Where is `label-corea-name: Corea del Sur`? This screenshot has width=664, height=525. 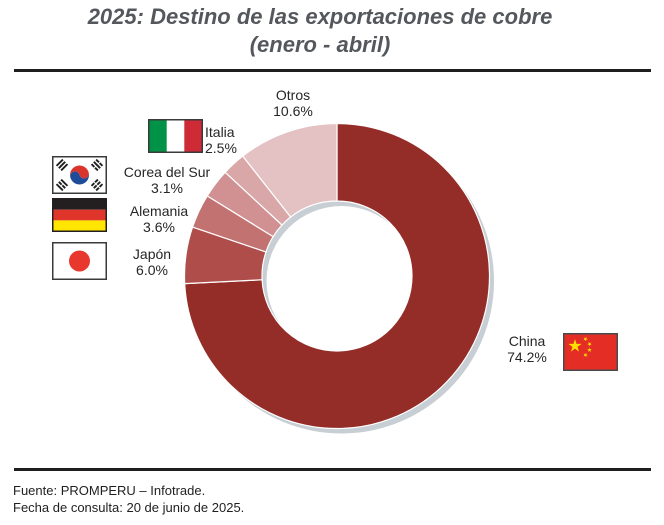
label-corea-name: Corea del Sur is located at coordinates (167, 172).